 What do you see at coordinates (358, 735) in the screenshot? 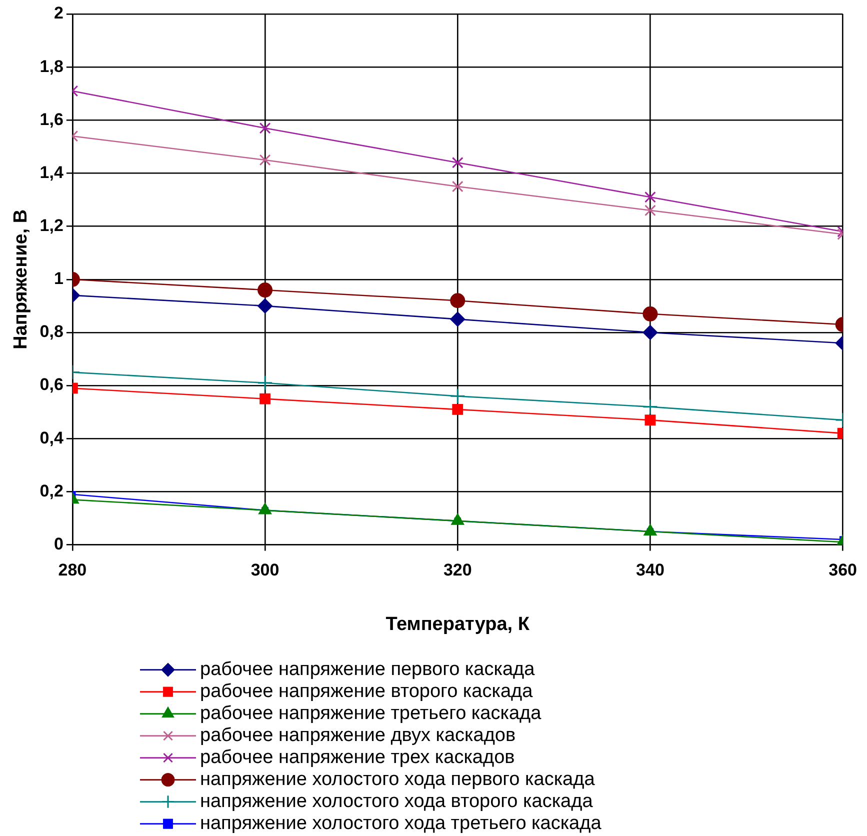
I see `legend-label: рабочее напряжение двух каскадов` at bounding box center [358, 735].